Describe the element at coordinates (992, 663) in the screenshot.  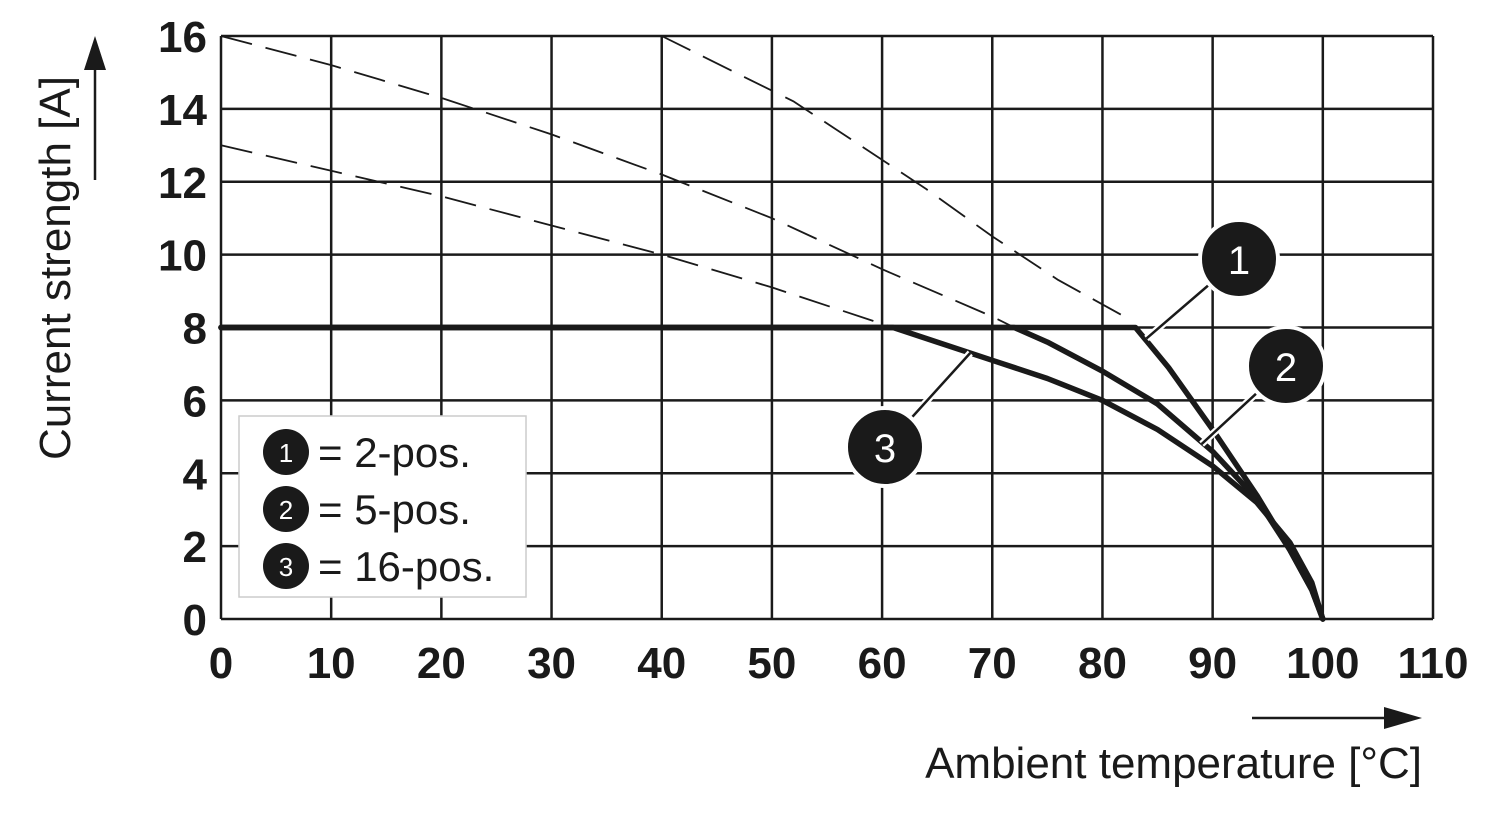
I see `x-tick-label: 70` at that location.